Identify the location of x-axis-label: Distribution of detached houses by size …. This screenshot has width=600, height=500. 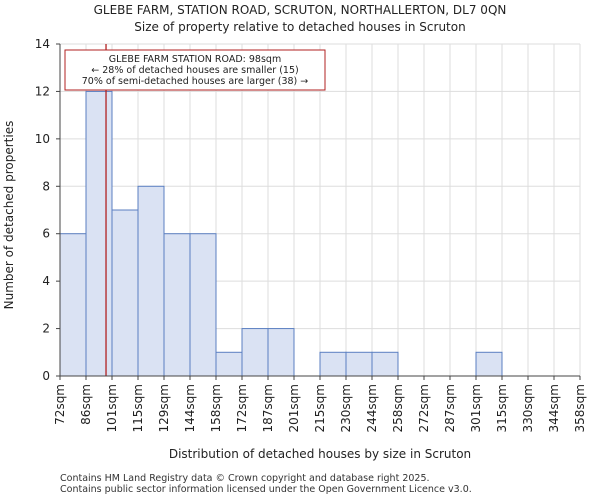
(320, 454).